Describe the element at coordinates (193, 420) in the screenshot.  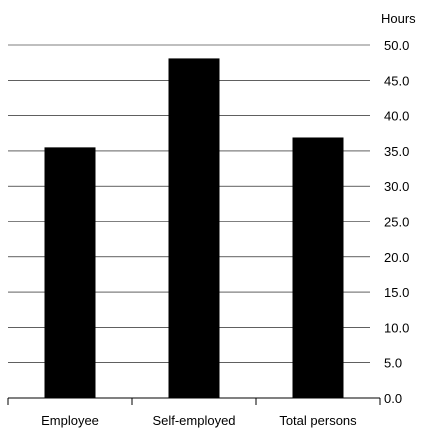
I see `x-tick-label: Self-employed` at that location.